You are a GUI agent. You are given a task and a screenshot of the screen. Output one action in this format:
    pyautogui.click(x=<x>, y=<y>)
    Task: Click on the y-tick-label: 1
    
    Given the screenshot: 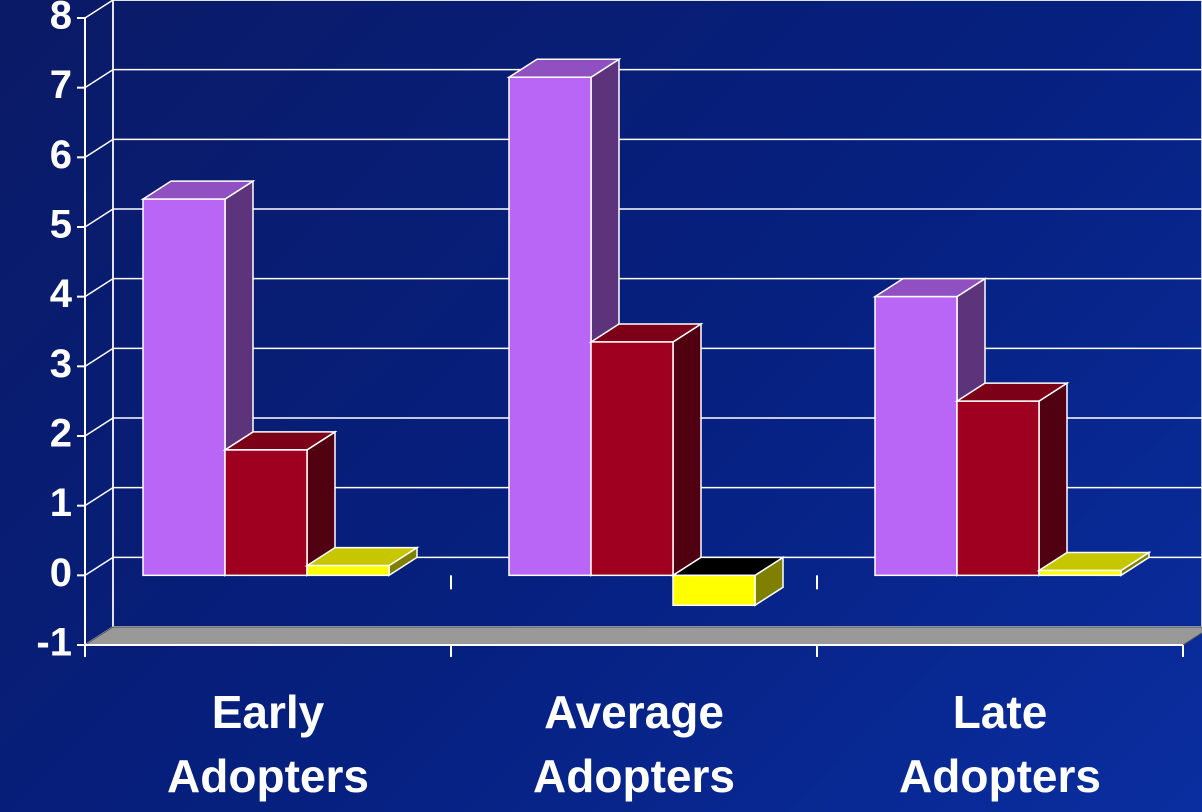 What is the action you would take?
    pyautogui.click(x=61, y=503)
    